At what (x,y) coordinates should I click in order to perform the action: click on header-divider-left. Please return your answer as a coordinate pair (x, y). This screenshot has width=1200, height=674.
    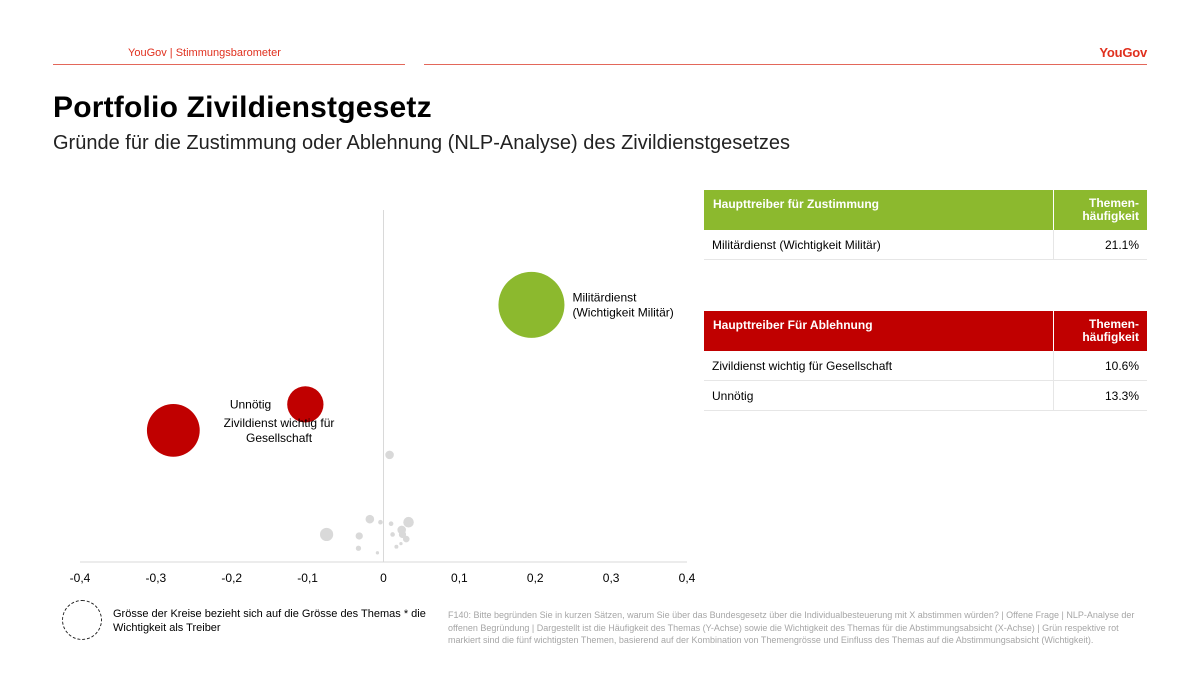
    Looking at the image, I should click on (229, 64).